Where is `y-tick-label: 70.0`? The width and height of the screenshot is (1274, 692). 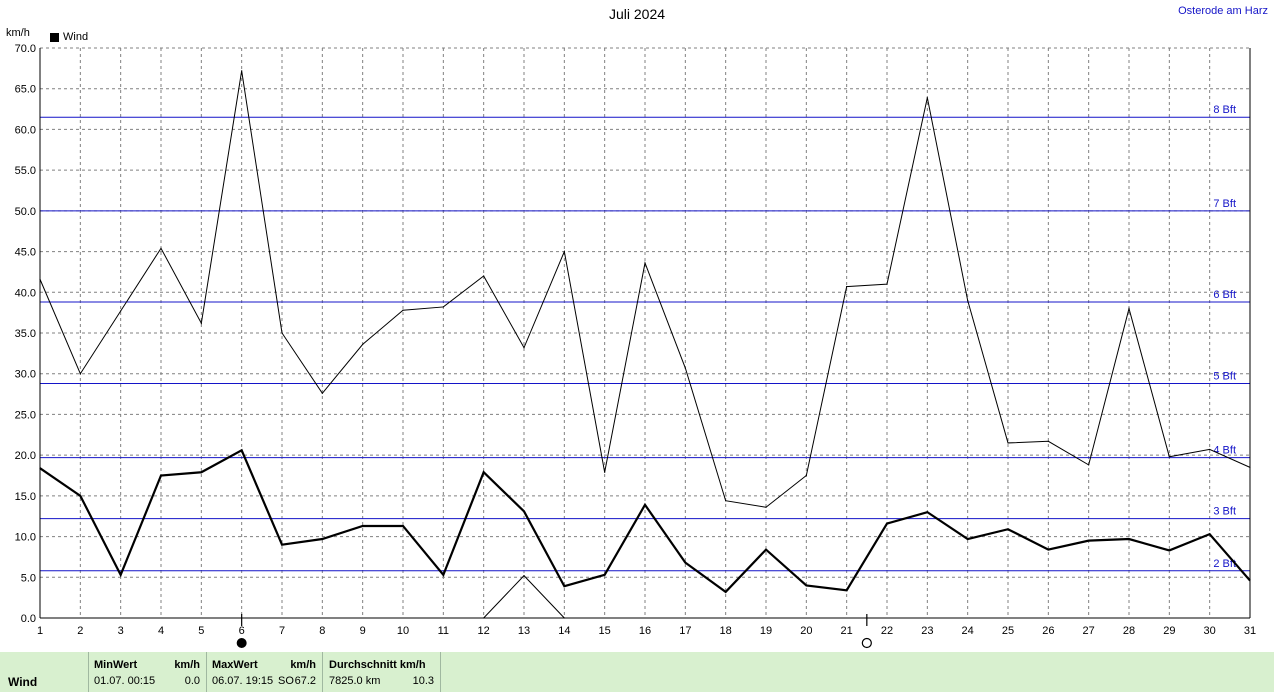 y-tick-label: 70.0 is located at coordinates (25, 49).